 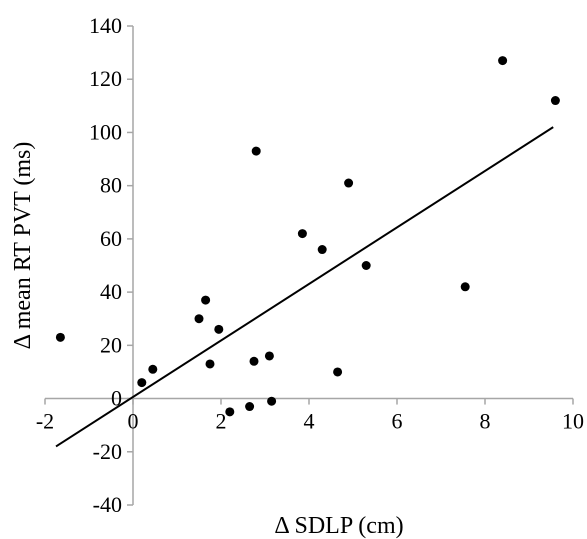 I want to click on y-tick-label: 20, so click(x=111, y=344).